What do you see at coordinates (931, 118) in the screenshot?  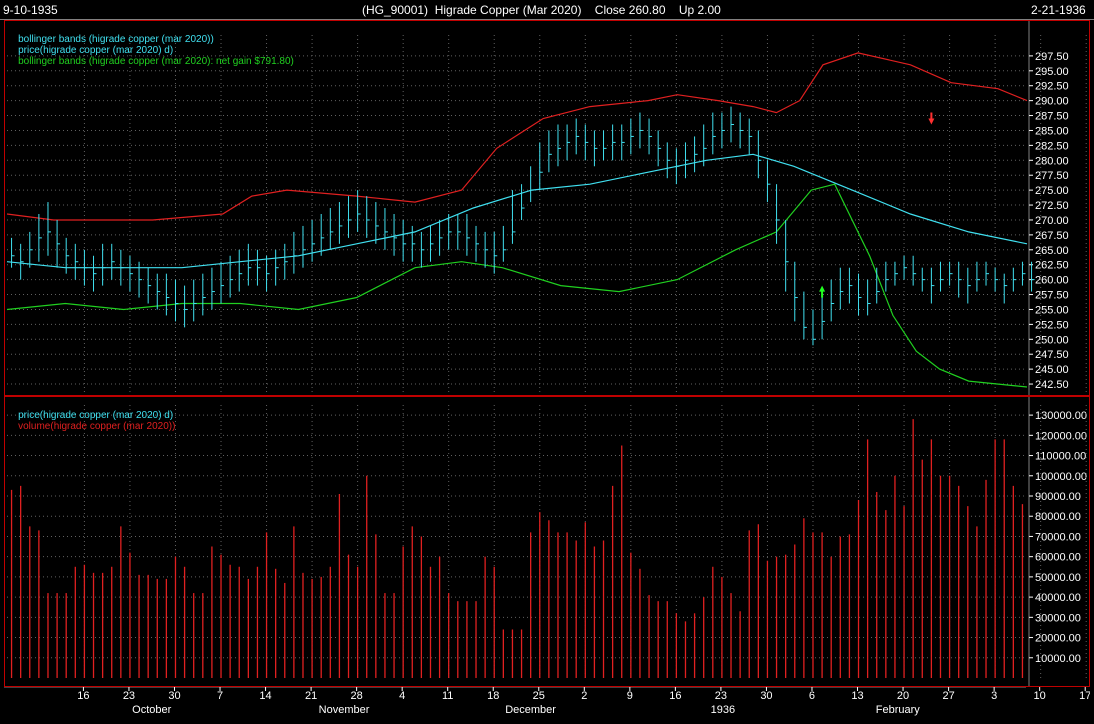 I see `sell-arrow-icon` at bounding box center [931, 118].